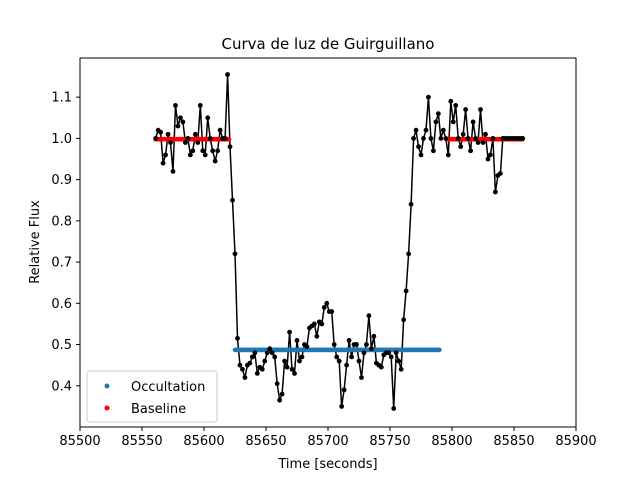  What do you see at coordinates (327, 464) in the screenshot?
I see `x-axis-label: Time [seconds]` at bounding box center [327, 464].